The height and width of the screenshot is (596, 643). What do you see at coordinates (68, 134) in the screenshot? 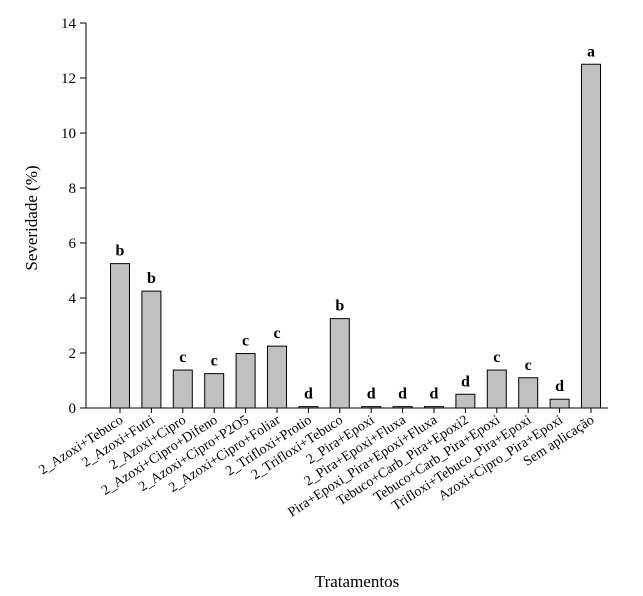
I see `y-tick-label: 10` at bounding box center [68, 134].